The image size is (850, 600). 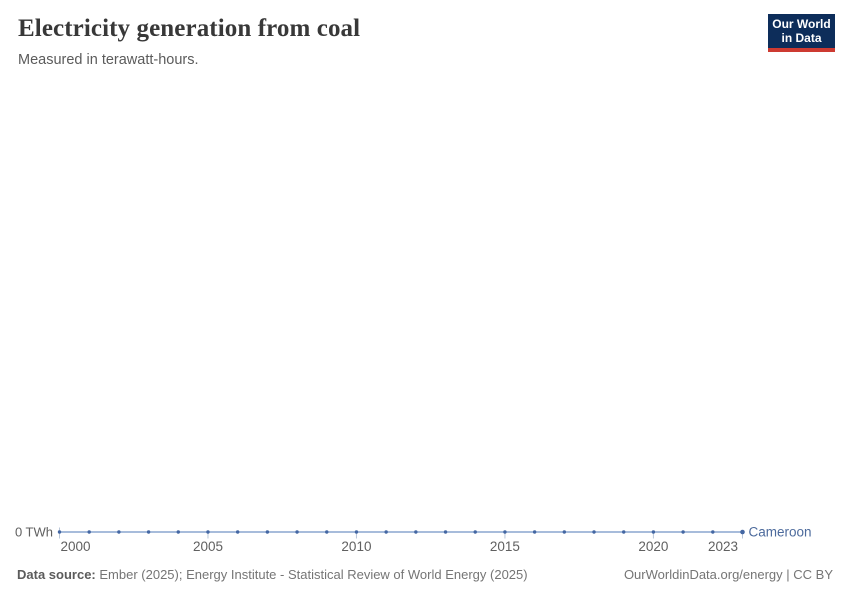 I want to click on data-source-label: Data source:, so click(x=56, y=574).